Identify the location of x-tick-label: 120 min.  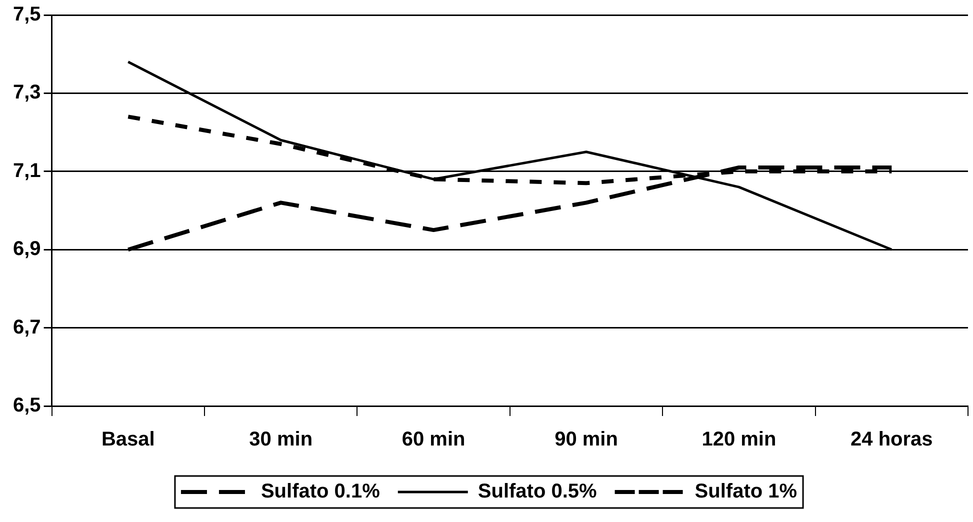
(739, 439).